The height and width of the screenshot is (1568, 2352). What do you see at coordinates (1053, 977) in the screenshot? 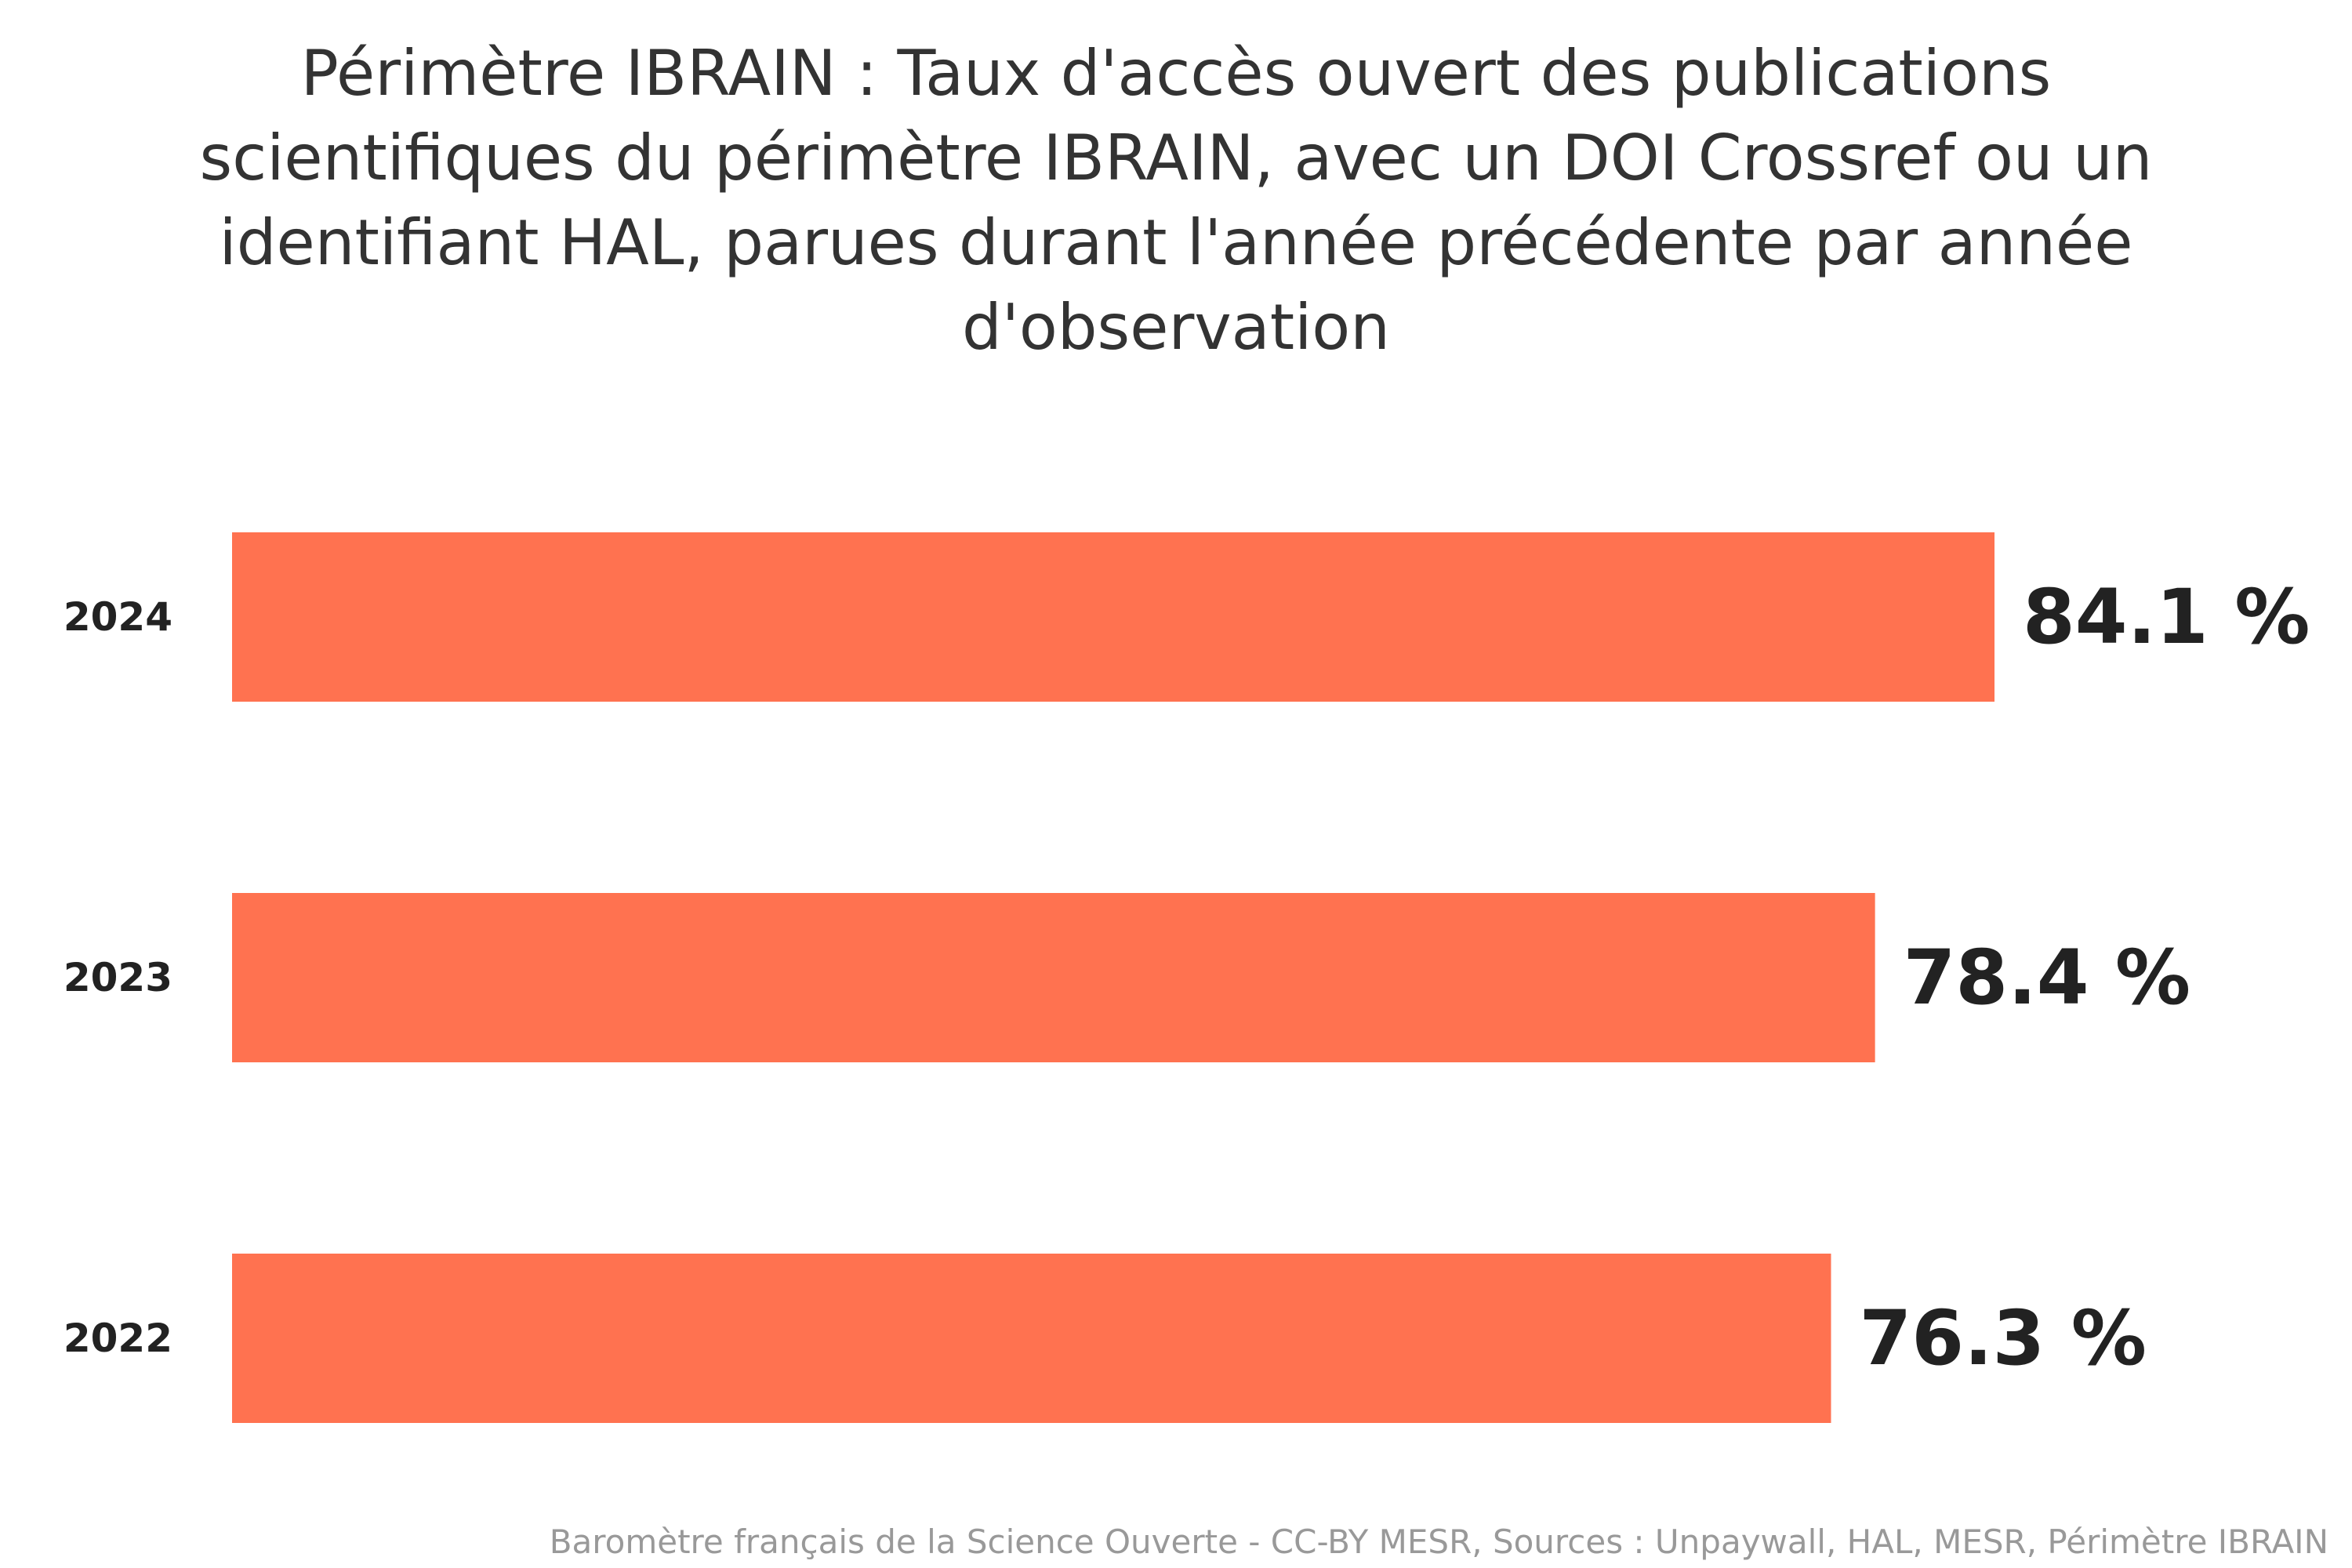
I see `bar-2023` at bounding box center [1053, 977].